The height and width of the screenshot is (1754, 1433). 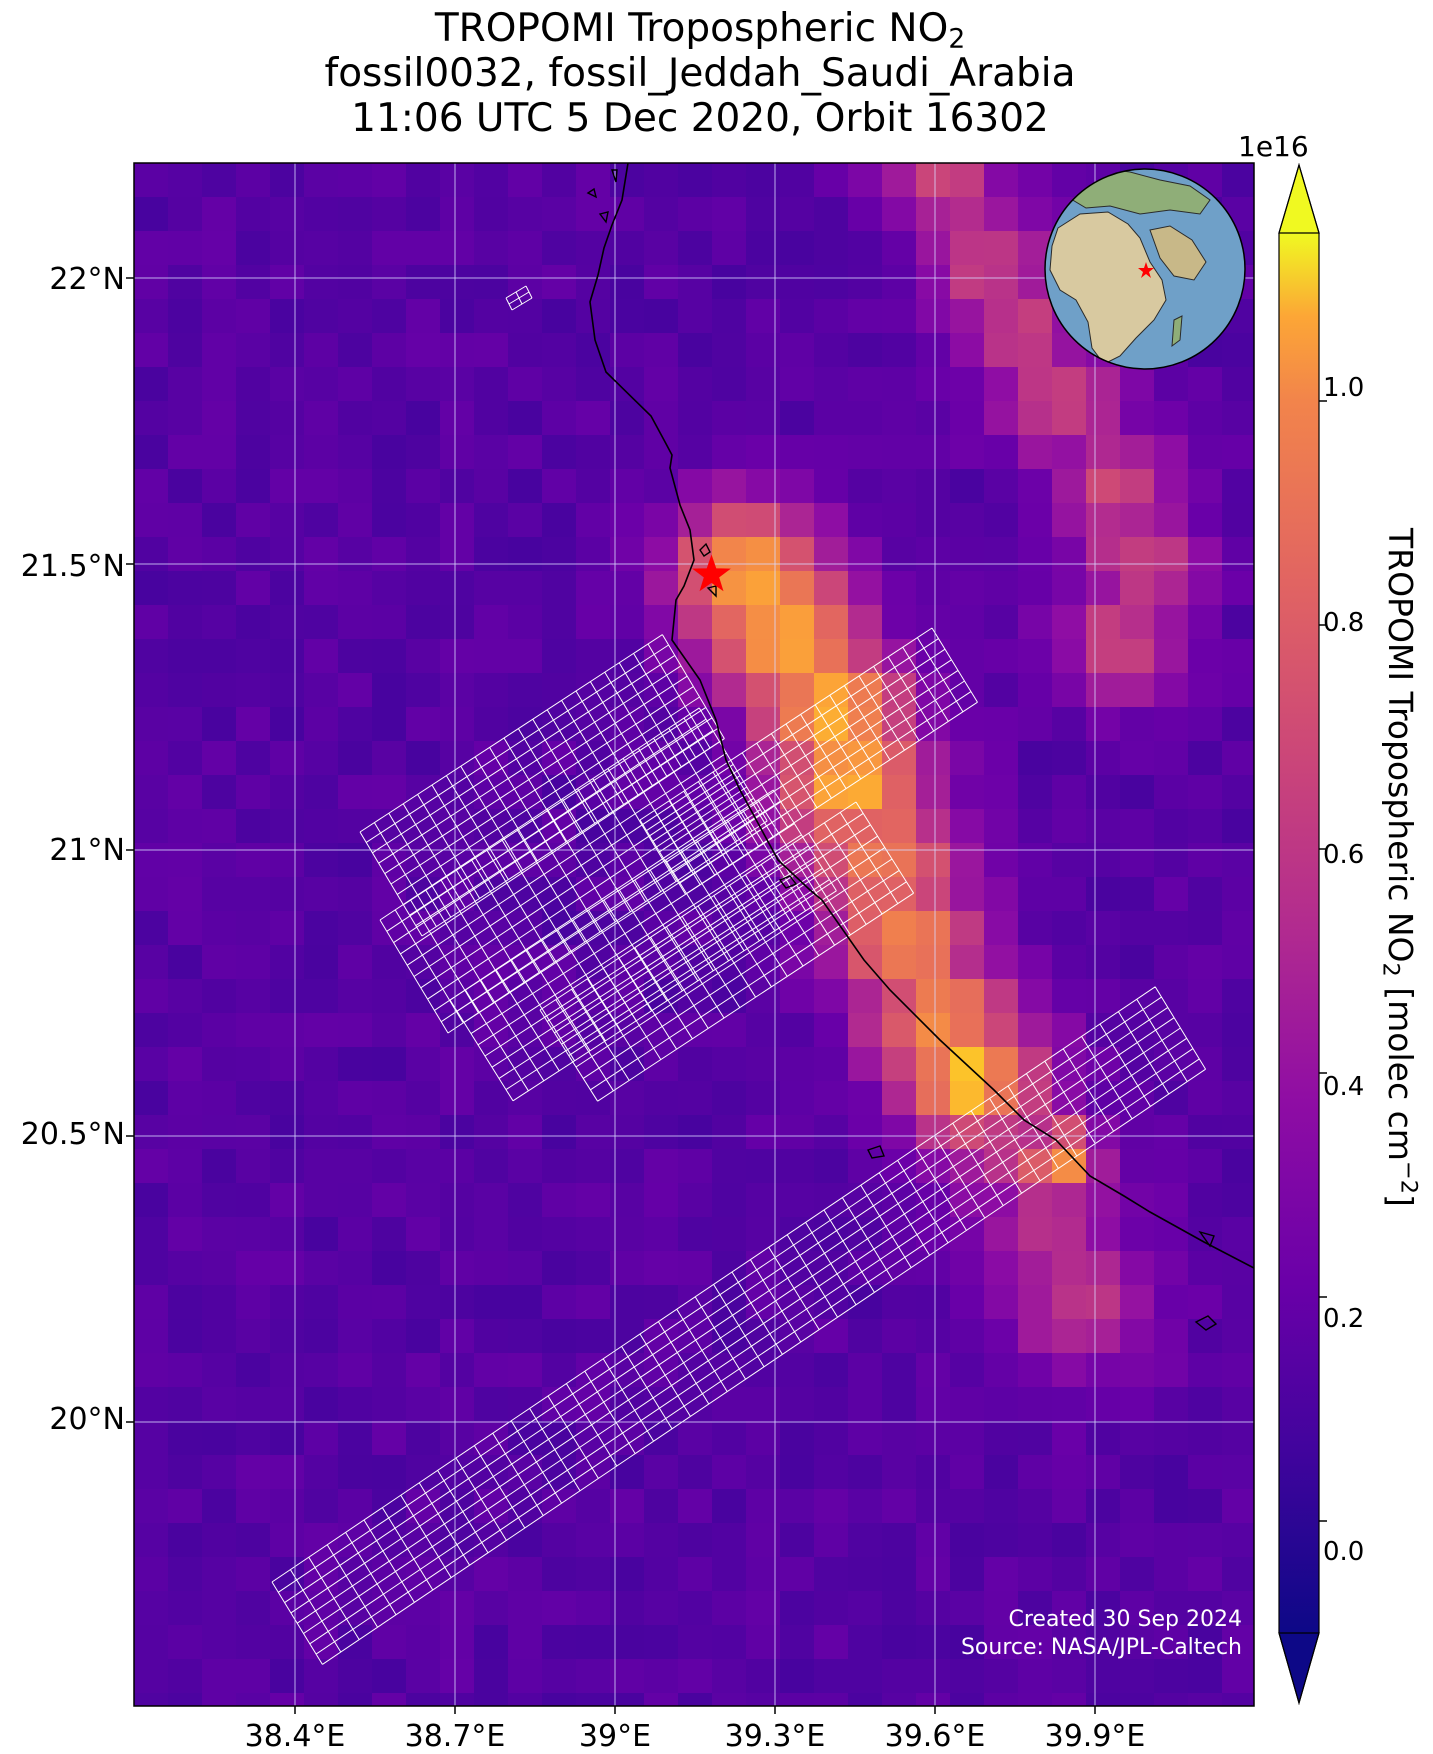 I want to click on lon-tick-label: 38.7°E, so click(x=455, y=1736).